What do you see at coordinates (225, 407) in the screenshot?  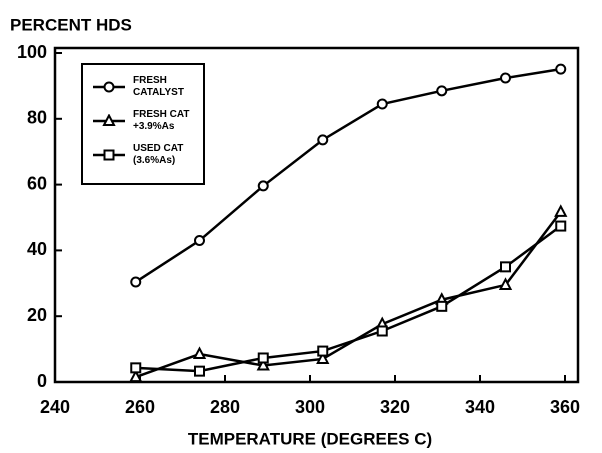 I see `x-tick-label: 280` at bounding box center [225, 407].